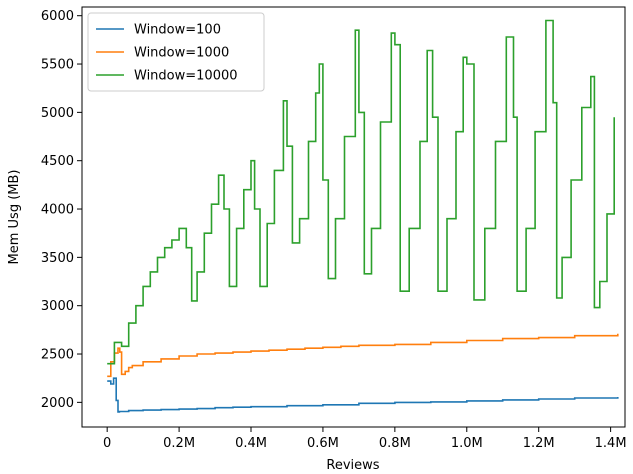 The image size is (633, 474). Describe the element at coordinates (179, 443) in the screenshot. I see `x-tick-label: 0.2M` at that location.